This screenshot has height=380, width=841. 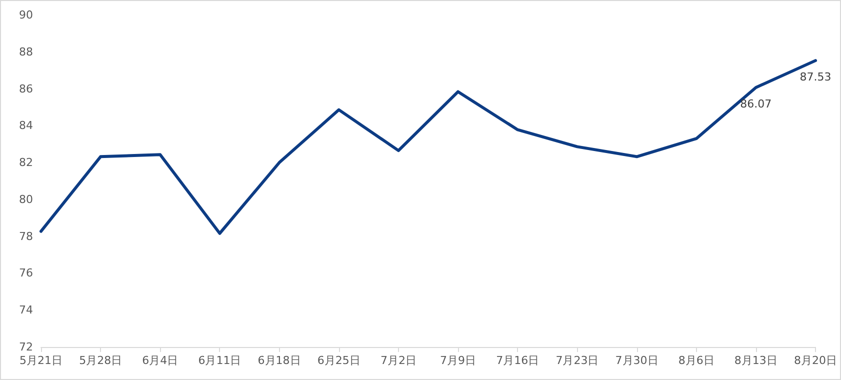 What do you see at coordinates (26, 89) in the screenshot?
I see `y-tick-label: 86` at bounding box center [26, 89].